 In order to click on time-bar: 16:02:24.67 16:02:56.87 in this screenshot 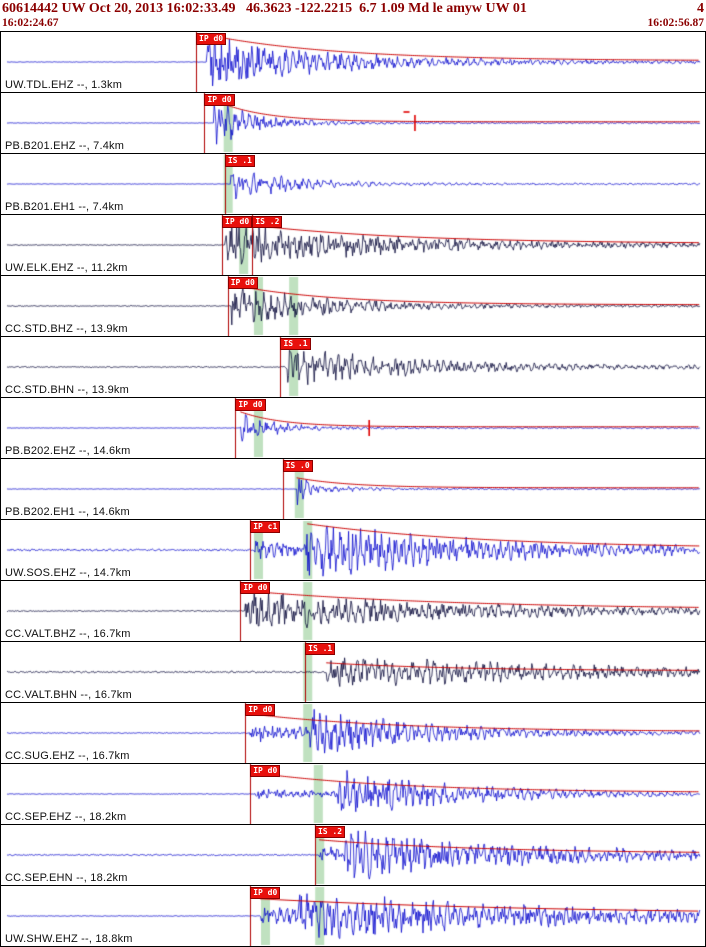, I will do `click(353, 24)`.